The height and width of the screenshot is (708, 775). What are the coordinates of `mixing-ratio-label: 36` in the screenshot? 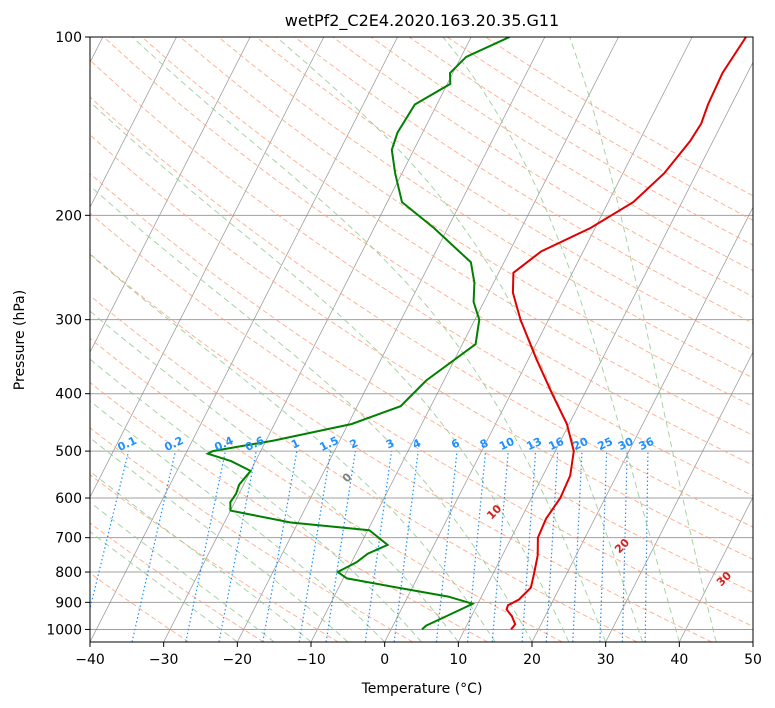 It's located at (647, 444).